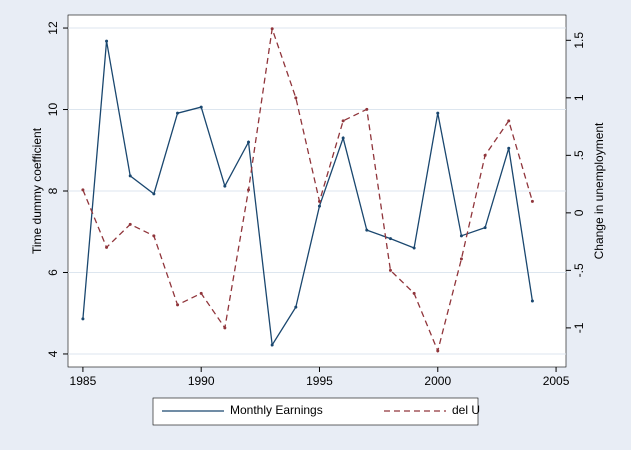 Image resolution: width=631 pixels, height=450 pixels. What do you see at coordinates (276, 410) in the screenshot?
I see `legend-label: Monthly Earnings` at bounding box center [276, 410].